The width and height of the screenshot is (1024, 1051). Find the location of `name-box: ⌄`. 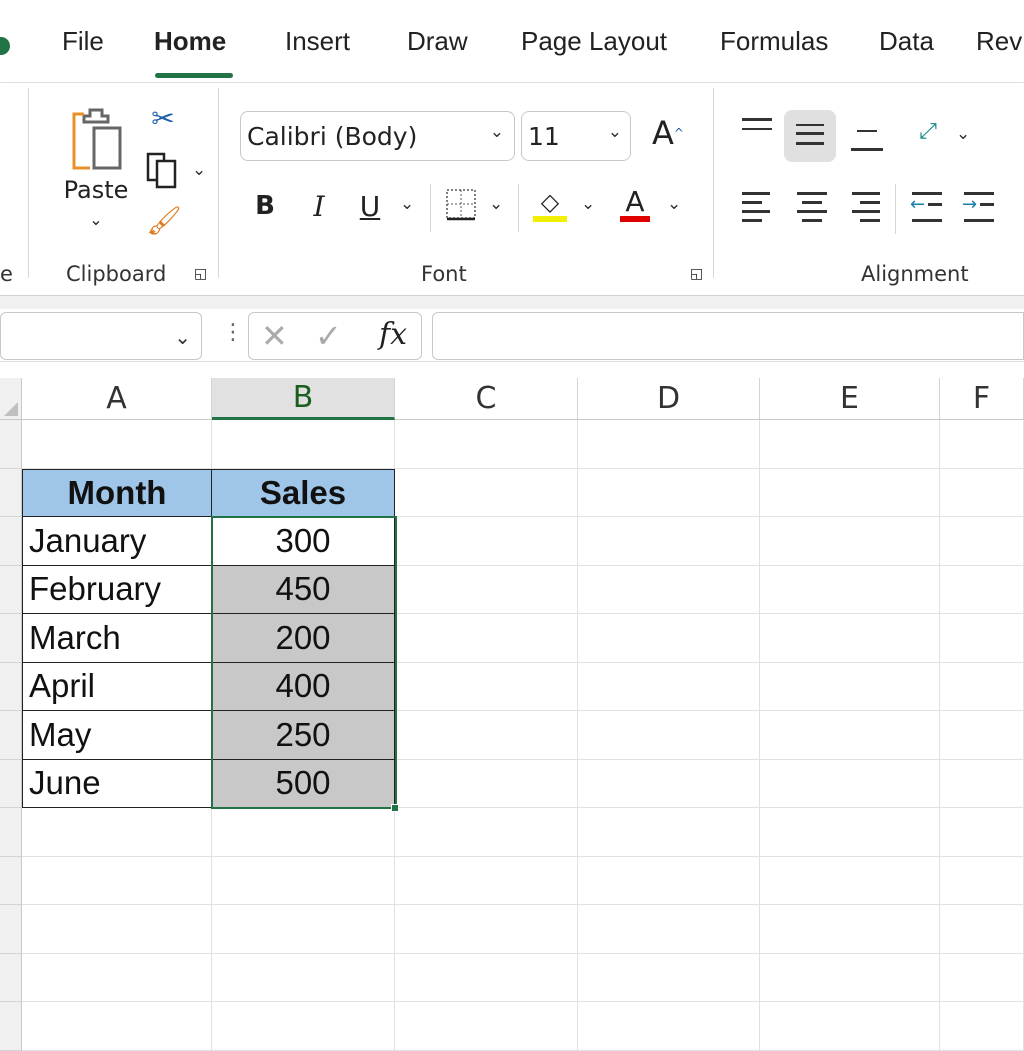

name-box: ⌄ is located at coordinates (101, 336).